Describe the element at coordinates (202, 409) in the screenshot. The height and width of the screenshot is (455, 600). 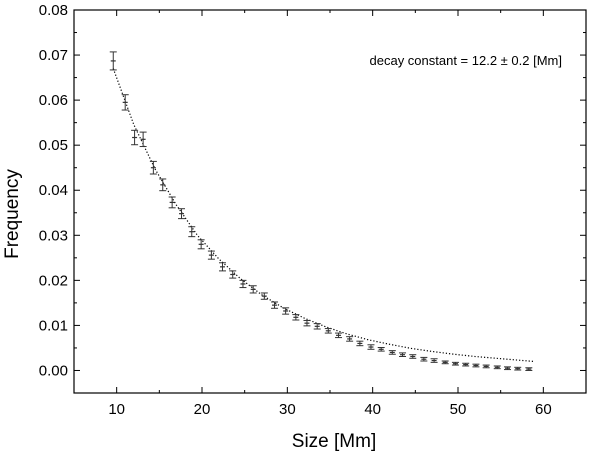
I see `x-tick-label: 20` at that location.